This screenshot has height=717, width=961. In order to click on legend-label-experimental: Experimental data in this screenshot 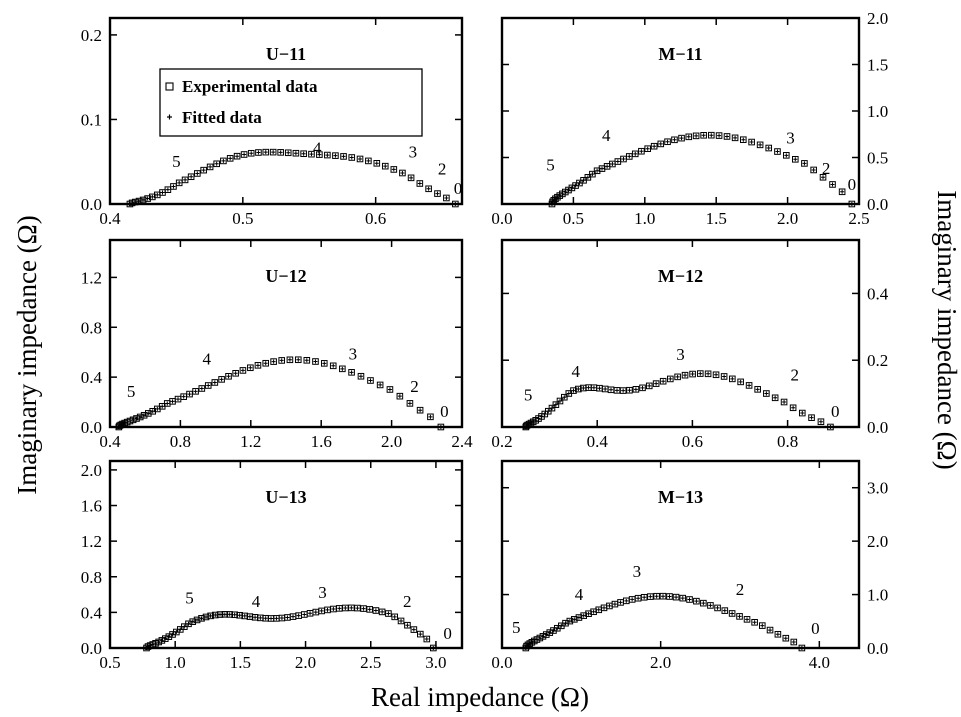, I will do `click(250, 86)`.